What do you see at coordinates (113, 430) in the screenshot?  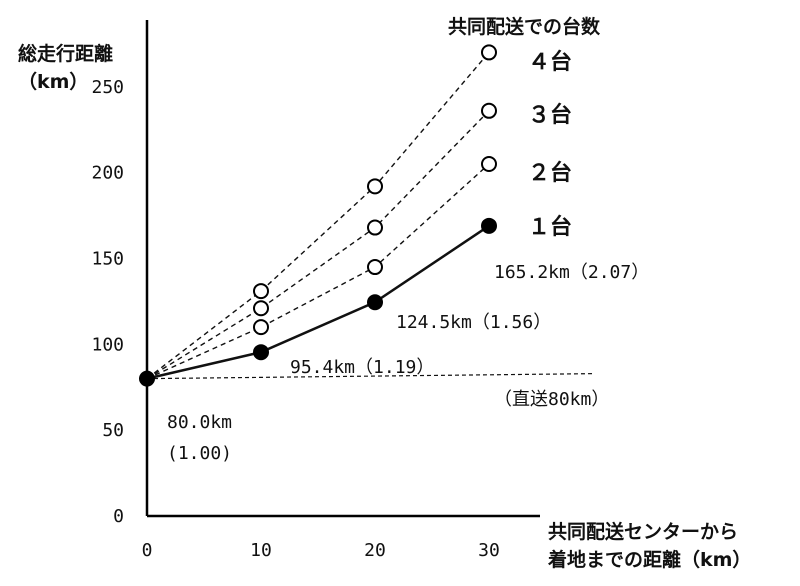 I see `y-tick-label: 50` at bounding box center [113, 430].